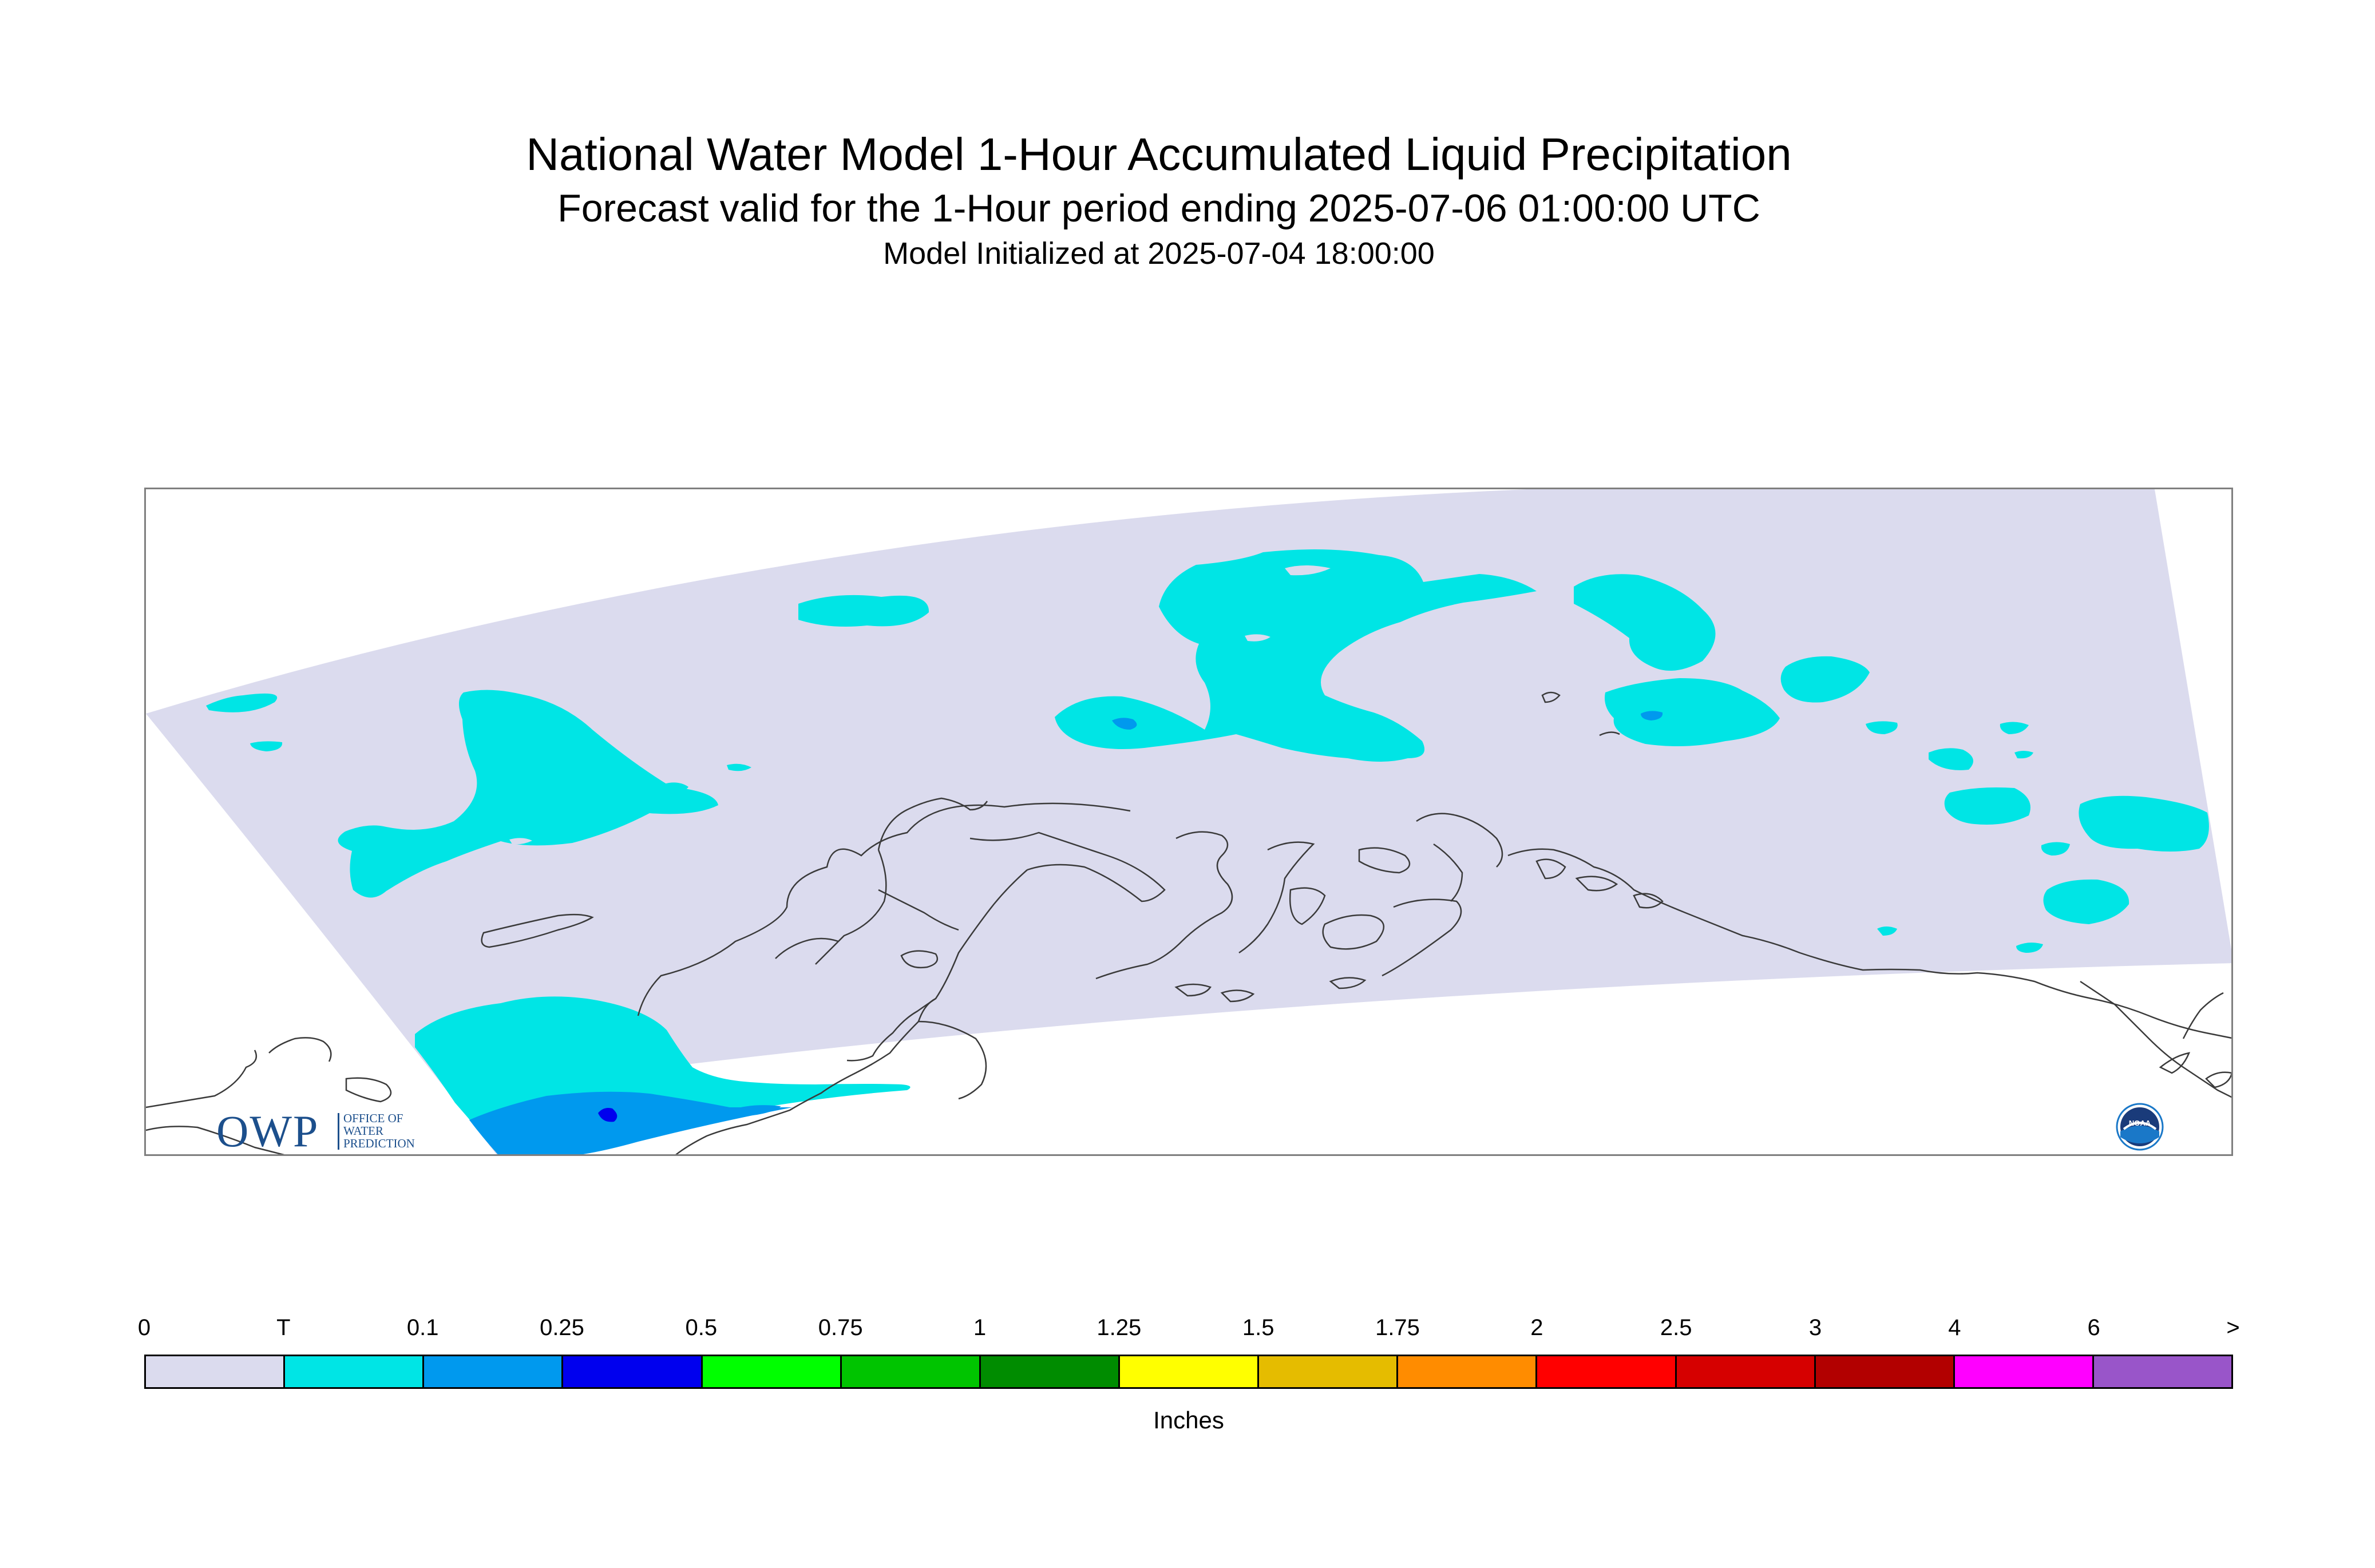 The height and width of the screenshot is (1568, 2375). I want to click on legend-label: 0.1, so click(423, 1327).